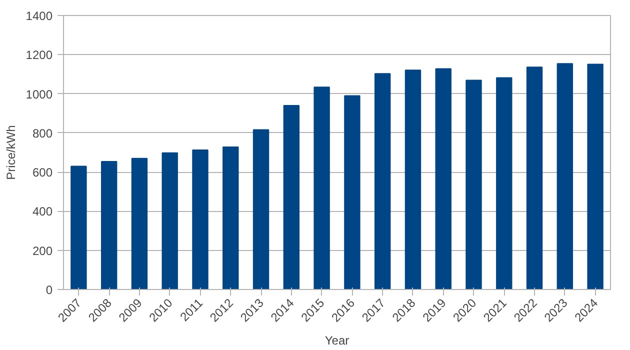 This screenshot has height=350, width=630. What do you see at coordinates (11, 152) in the screenshot?
I see `y-axis-title: Price/kWh` at bounding box center [11, 152].